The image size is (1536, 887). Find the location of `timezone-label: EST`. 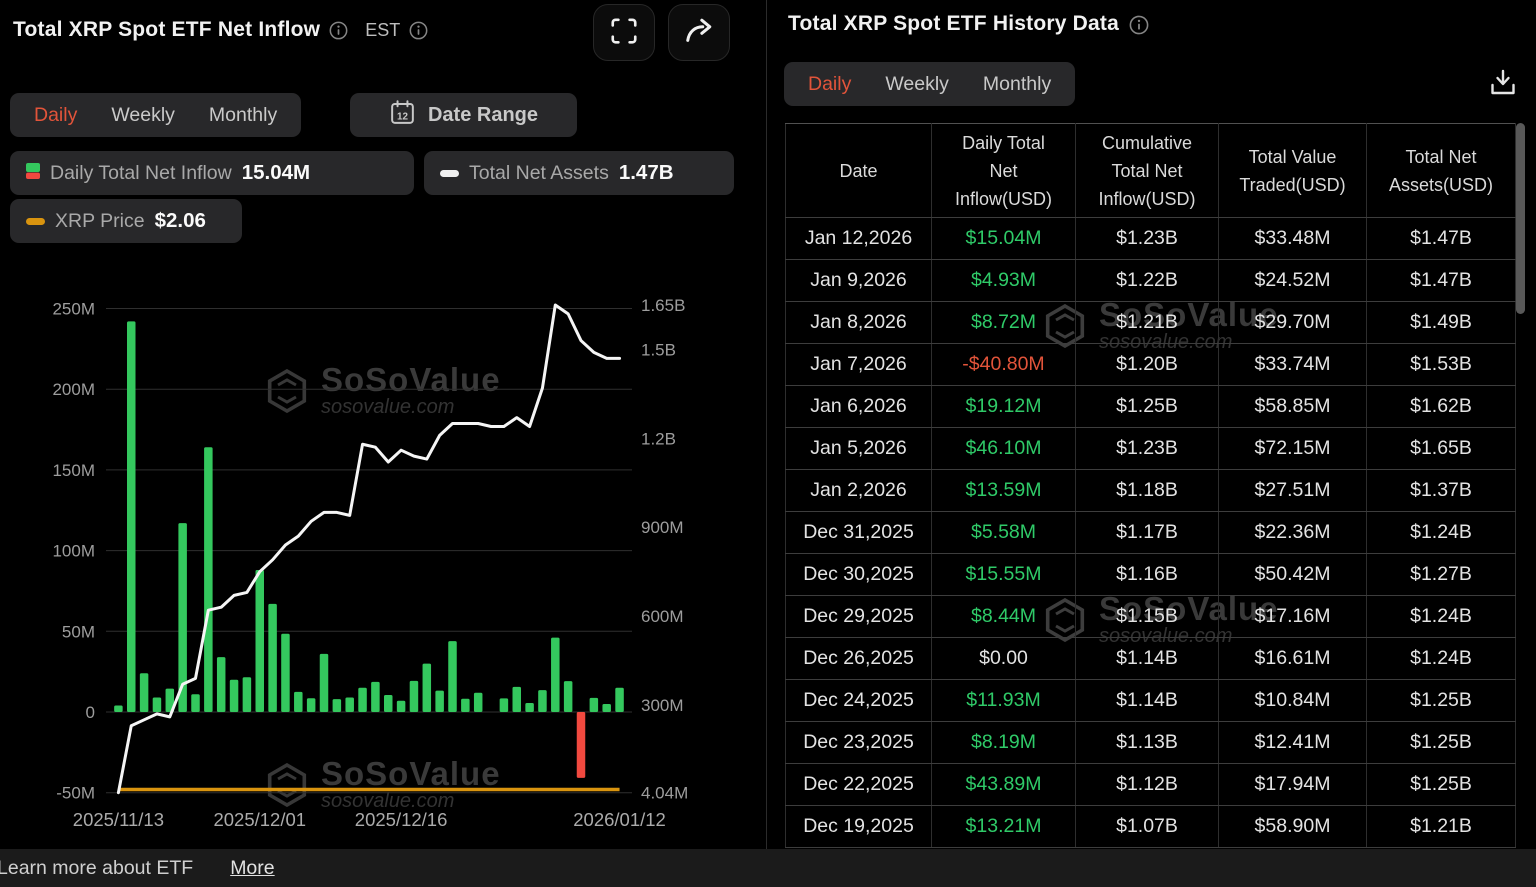

timezone-label: EST is located at coordinates (383, 29).